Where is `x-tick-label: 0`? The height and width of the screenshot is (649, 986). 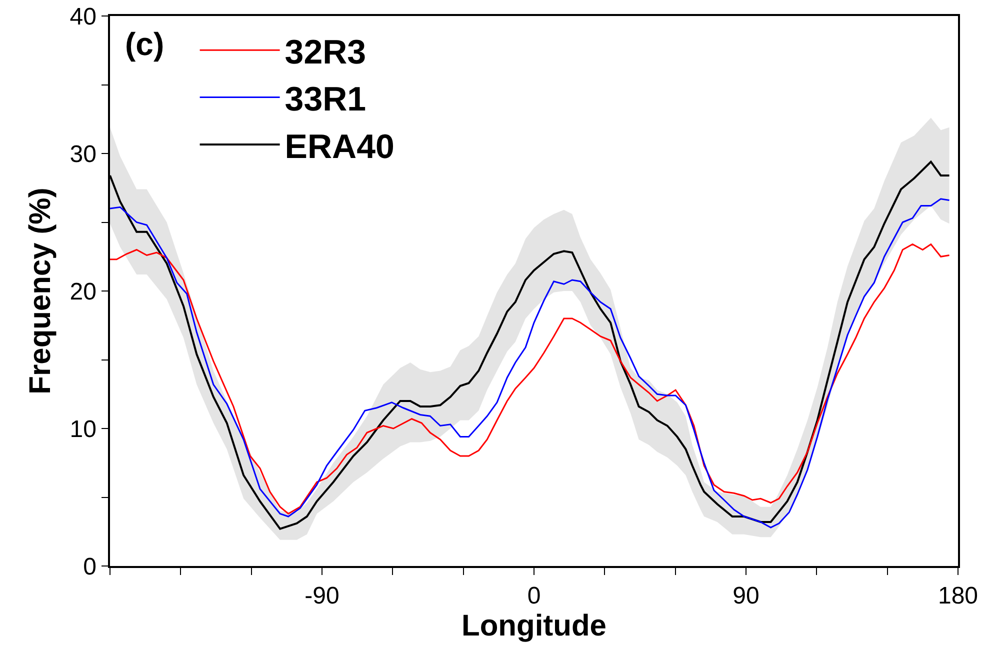
x-tick-label: 0 is located at coordinates (534, 596).